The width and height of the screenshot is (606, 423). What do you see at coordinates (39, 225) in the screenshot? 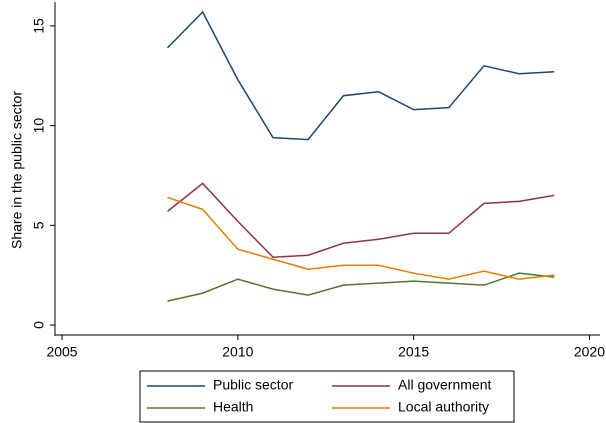
I see `y-tick-label: 5` at bounding box center [39, 225].